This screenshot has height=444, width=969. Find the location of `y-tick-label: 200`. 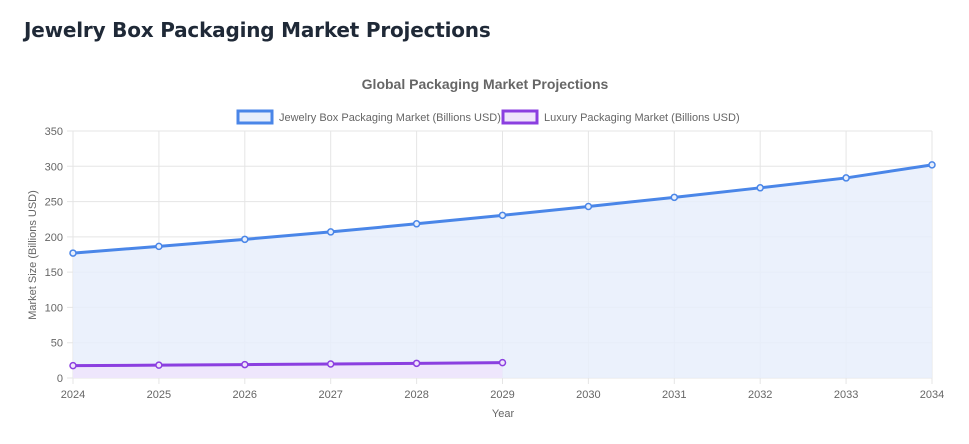

y-tick-label: 200 is located at coordinates (54, 238).